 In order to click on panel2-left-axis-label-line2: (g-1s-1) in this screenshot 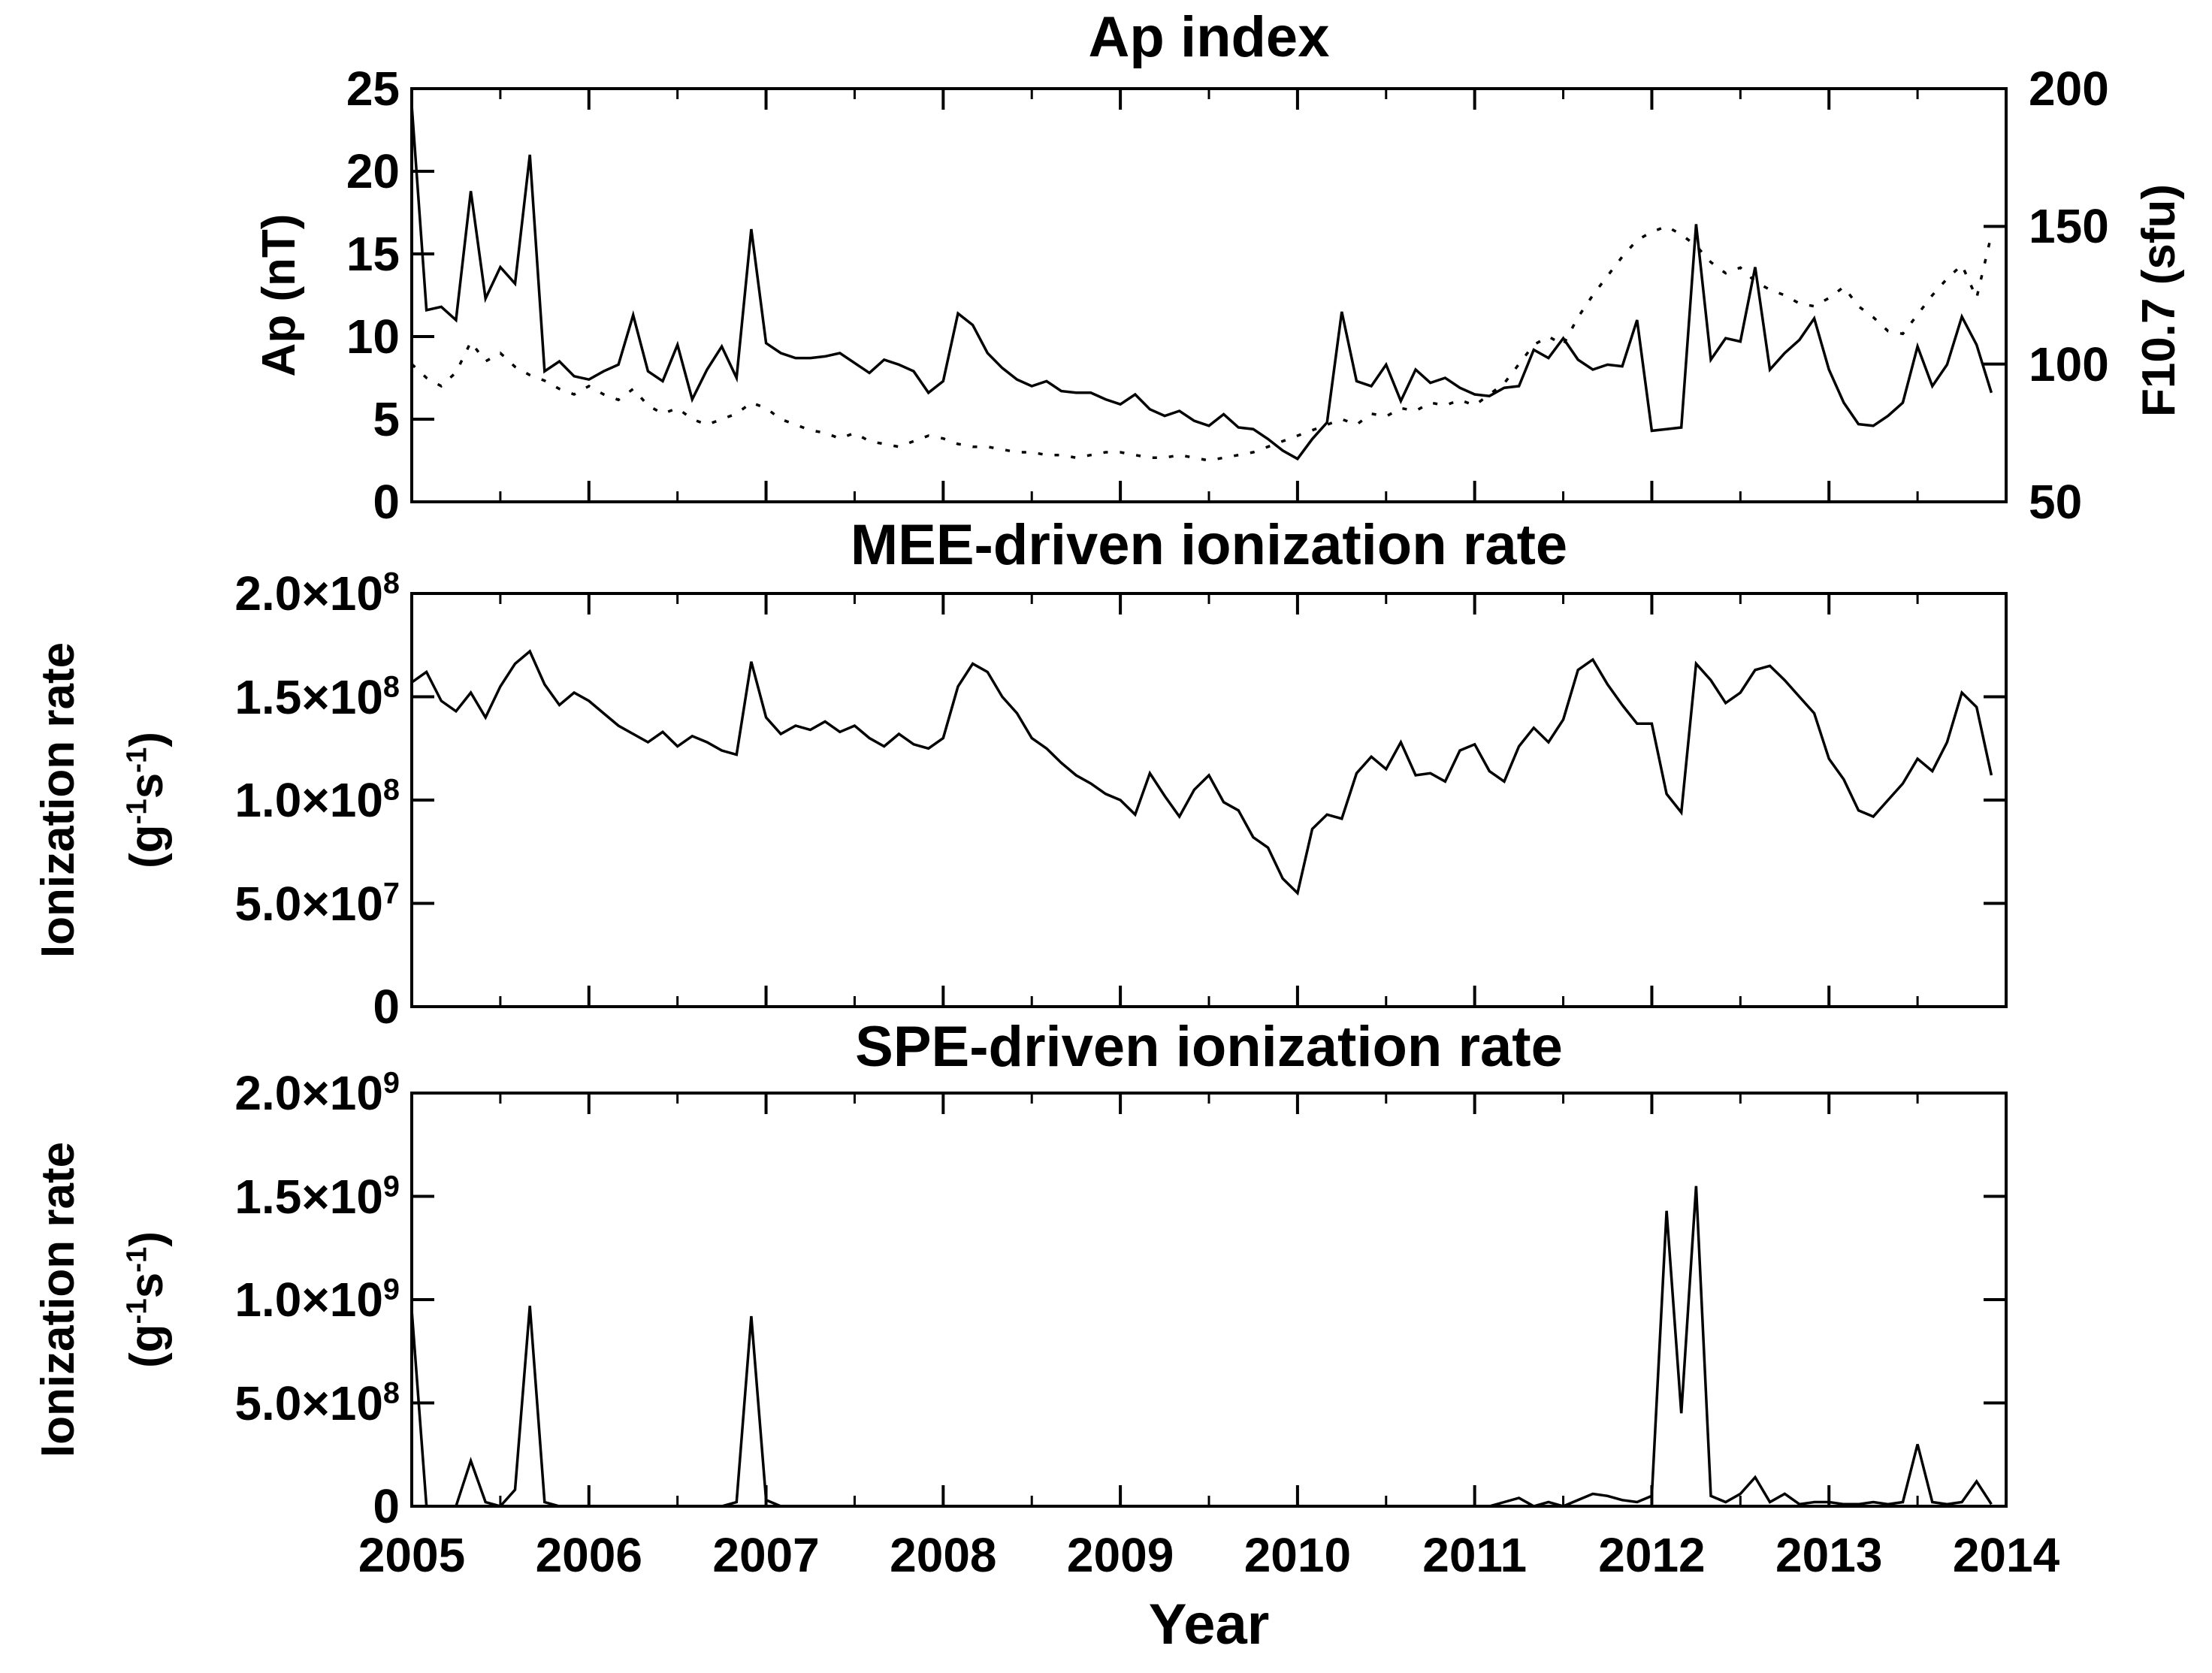, I will do `click(146, 800)`.